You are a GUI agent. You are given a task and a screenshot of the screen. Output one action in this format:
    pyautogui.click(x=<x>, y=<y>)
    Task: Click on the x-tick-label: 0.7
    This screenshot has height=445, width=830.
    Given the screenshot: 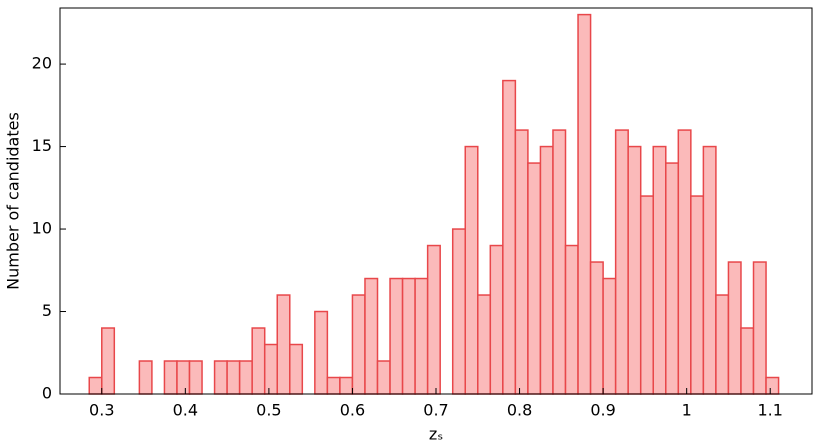 What is the action you would take?
    pyautogui.click(x=435, y=410)
    